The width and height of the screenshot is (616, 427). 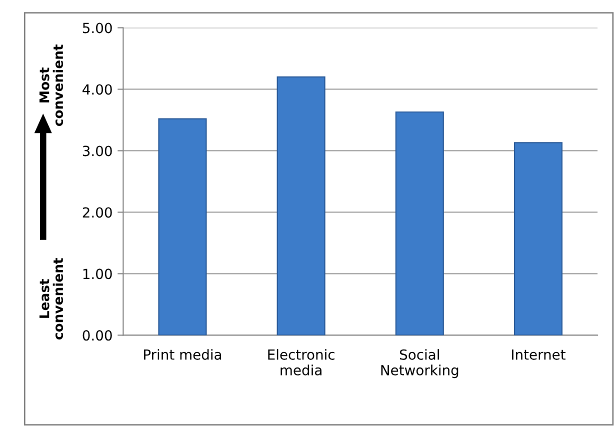 What do you see at coordinates (97, 335) in the screenshot?
I see `y-tick-label: 0.00` at bounding box center [97, 335].